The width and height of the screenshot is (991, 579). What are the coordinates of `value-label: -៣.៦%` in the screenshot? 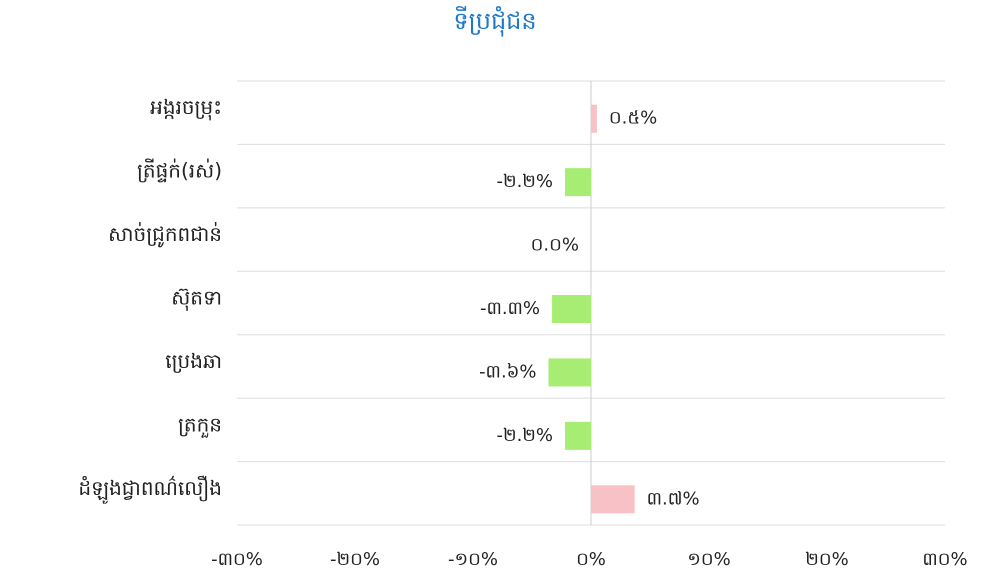 It's located at (507, 371).